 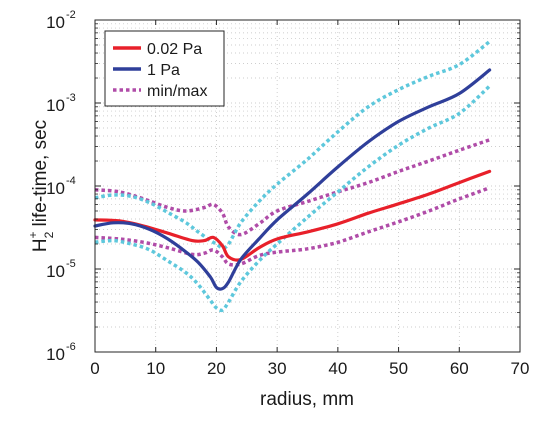 I want to click on x-tick-label: 50, so click(x=398, y=368).